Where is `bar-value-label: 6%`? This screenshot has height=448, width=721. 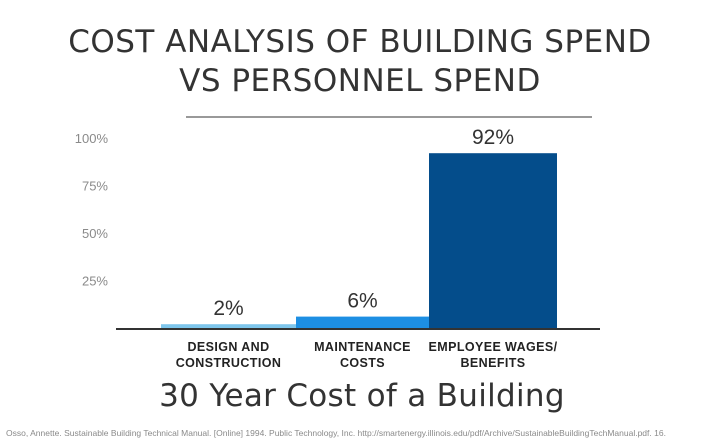
bar-value-label: 6% is located at coordinates (362, 301).